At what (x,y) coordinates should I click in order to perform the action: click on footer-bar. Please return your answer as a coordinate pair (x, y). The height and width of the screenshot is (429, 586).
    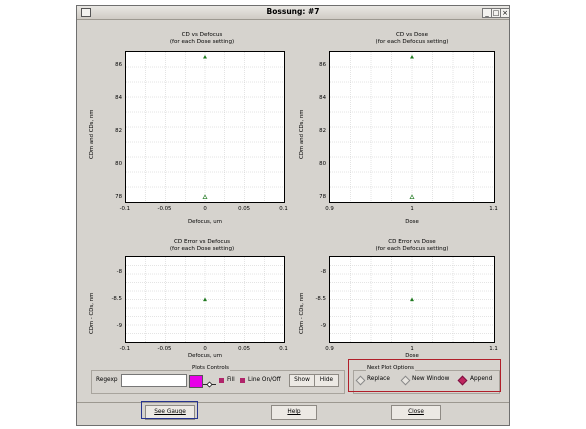
    Looking at the image, I should click on (293, 414).